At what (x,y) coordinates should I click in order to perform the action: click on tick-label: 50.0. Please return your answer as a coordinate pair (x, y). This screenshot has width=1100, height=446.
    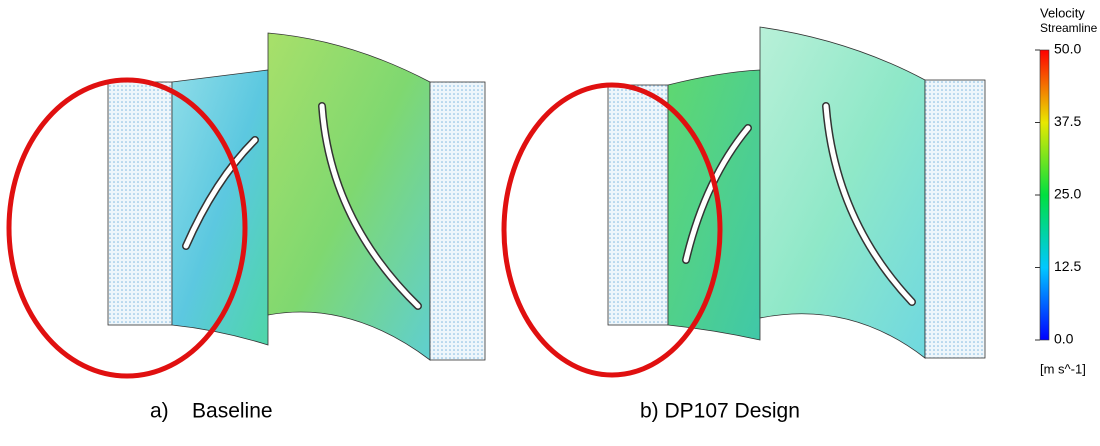
    Looking at the image, I should click on (1067, 49).